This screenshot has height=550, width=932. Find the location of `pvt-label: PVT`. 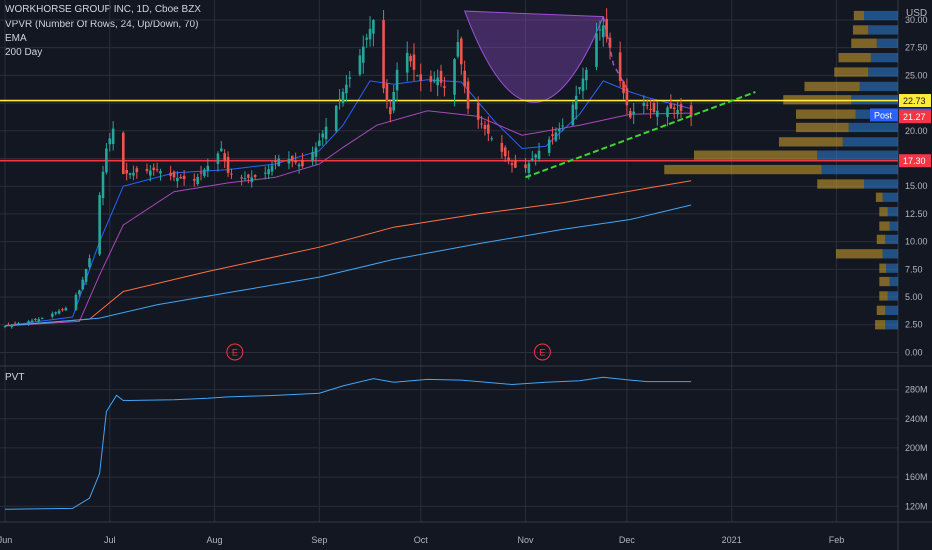

pvt-label: PVT is located at coordinates (15, 377).